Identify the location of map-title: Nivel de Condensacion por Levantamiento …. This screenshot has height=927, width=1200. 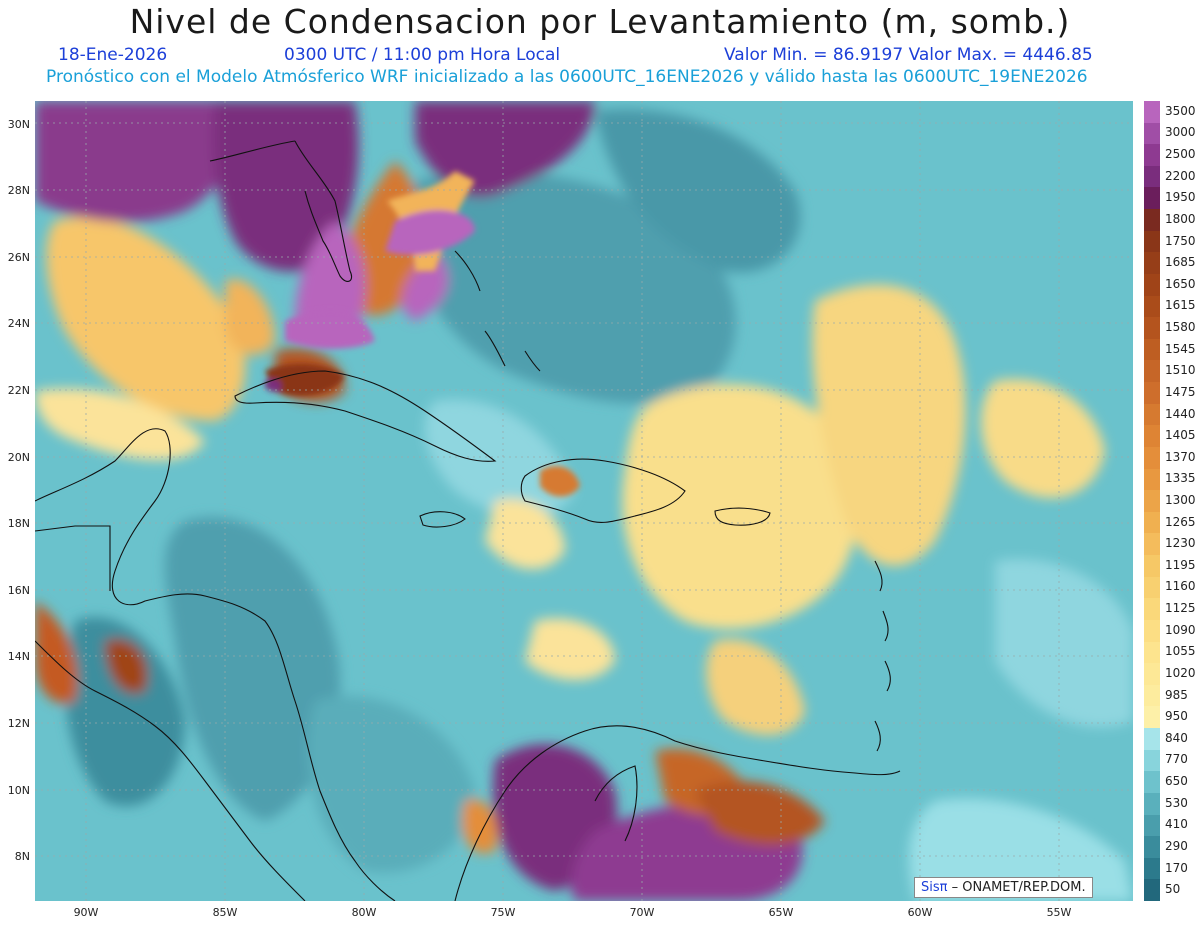
(600, 21).